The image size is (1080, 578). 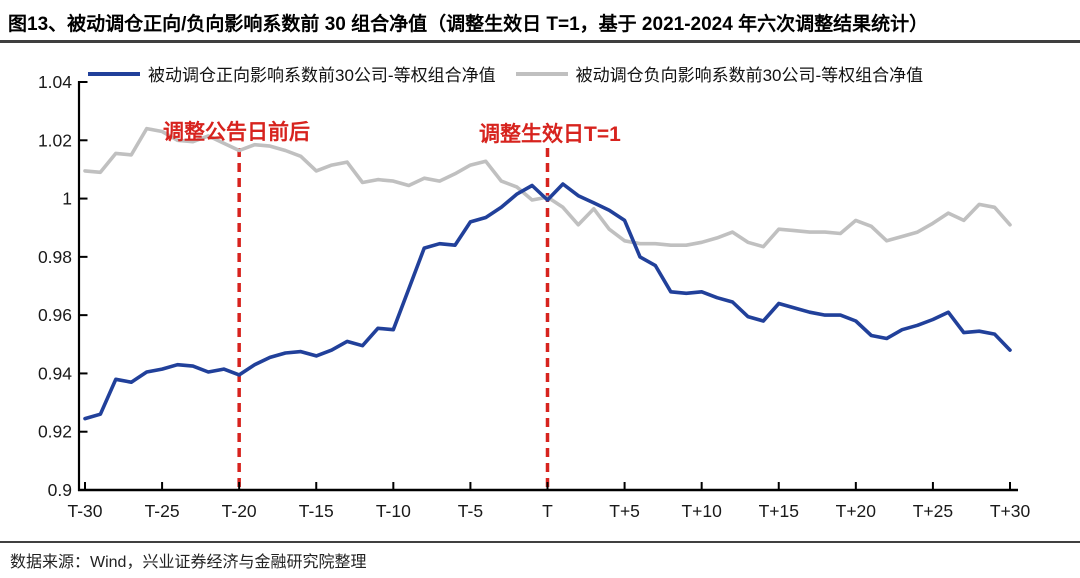 I want to click on y-tick-label: 0.92, so click(x=55, y=432).